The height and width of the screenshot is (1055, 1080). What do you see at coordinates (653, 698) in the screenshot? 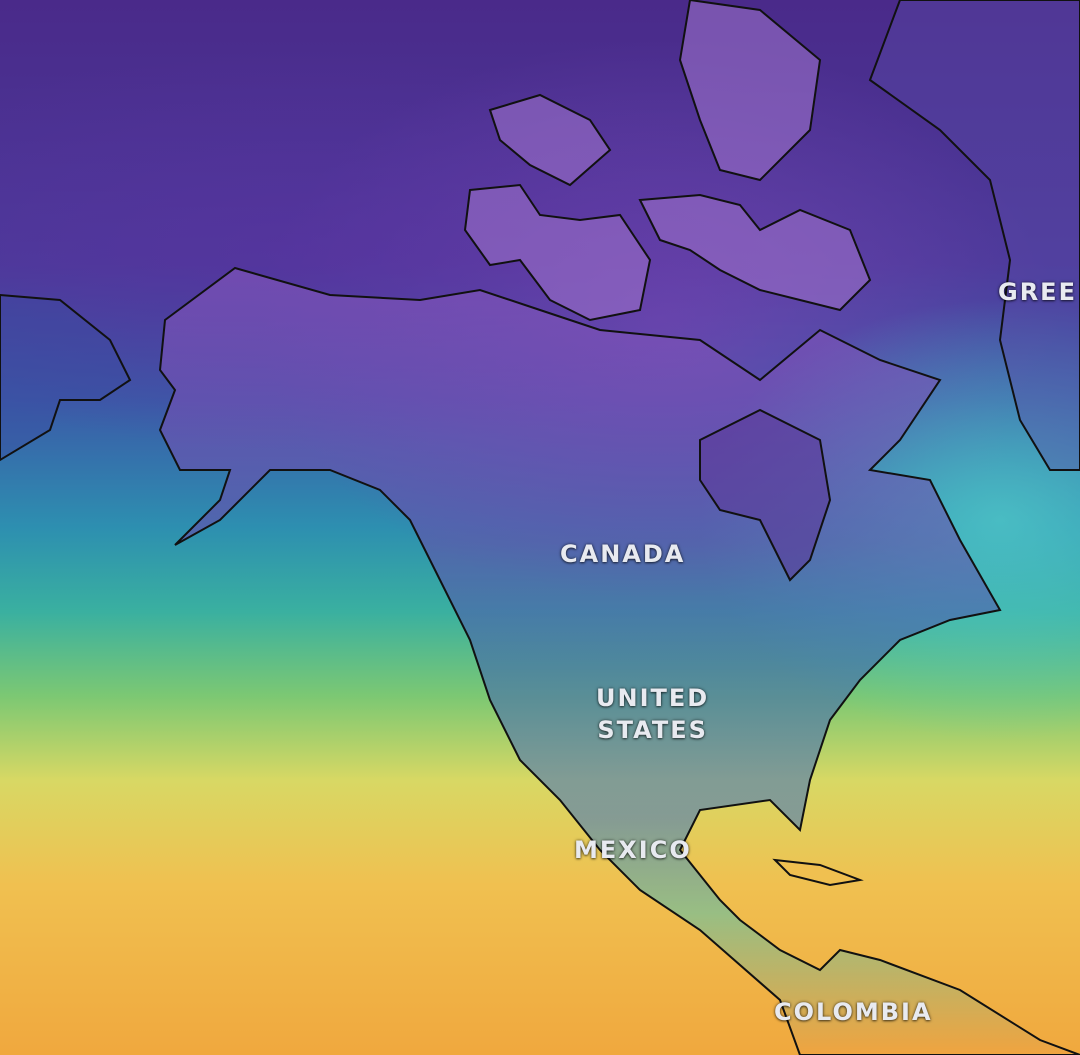
I see `label-united-states-line1: UNITED` at bounding box center [653, 698].